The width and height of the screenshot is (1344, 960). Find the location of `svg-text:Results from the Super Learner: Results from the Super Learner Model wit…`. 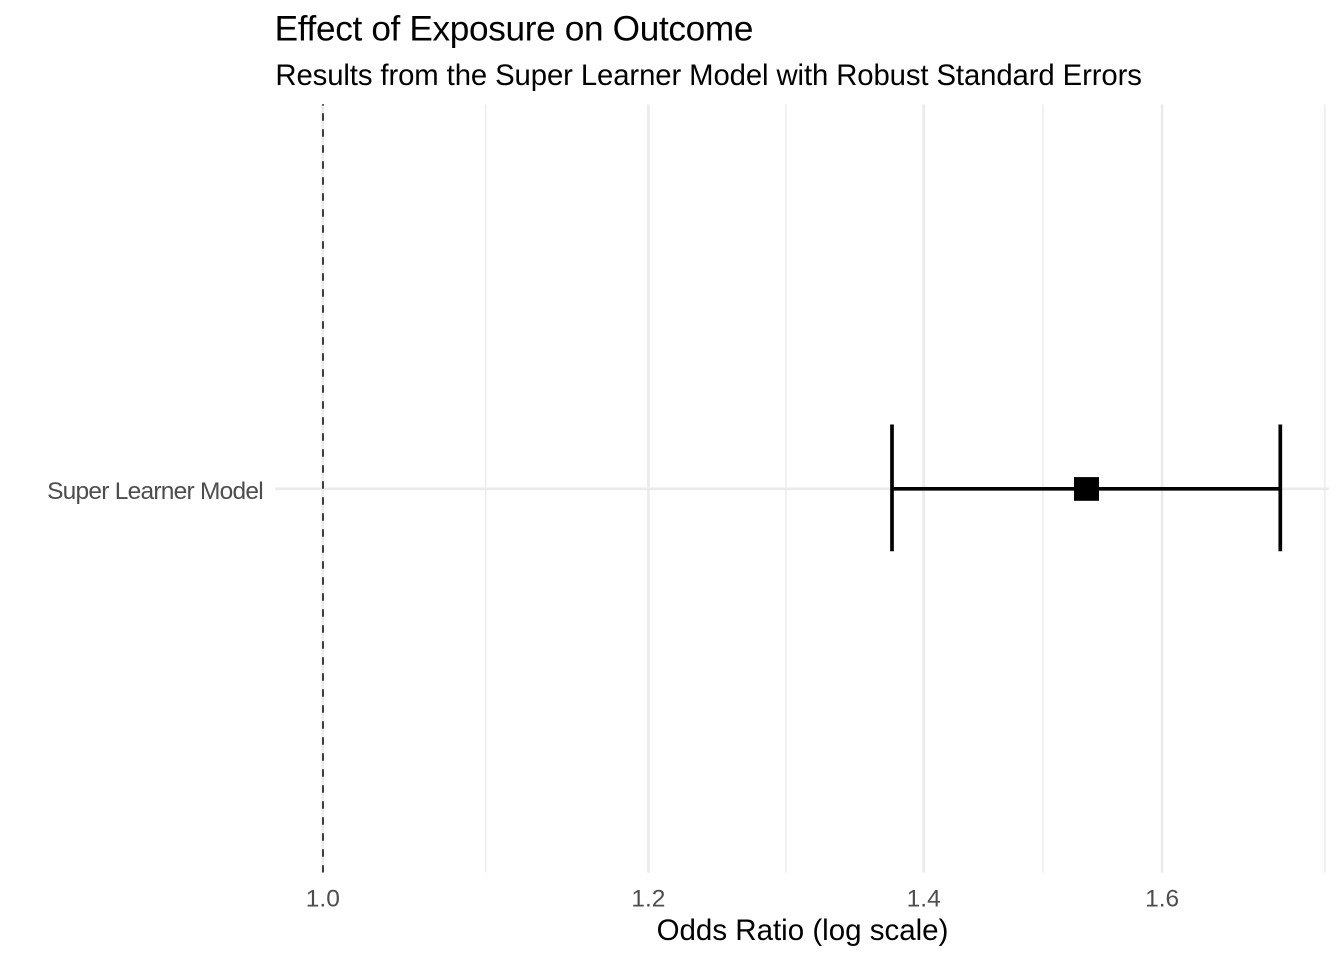

svg-text:Results from the Super Learner: Results from the Super Learner Model wit… is located at coordinates (708, 75).